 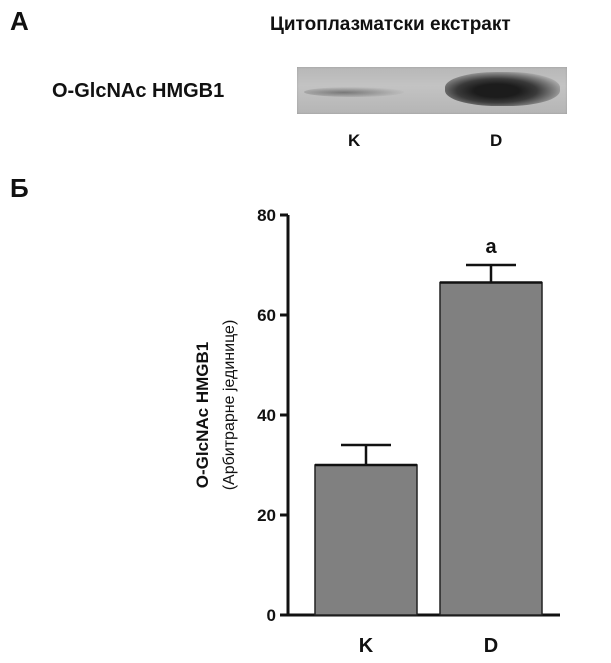 What do you see at coordinates (496, 140) in the screenshot?
I see `lane-label-d: D` at bounding box center [496, 140].